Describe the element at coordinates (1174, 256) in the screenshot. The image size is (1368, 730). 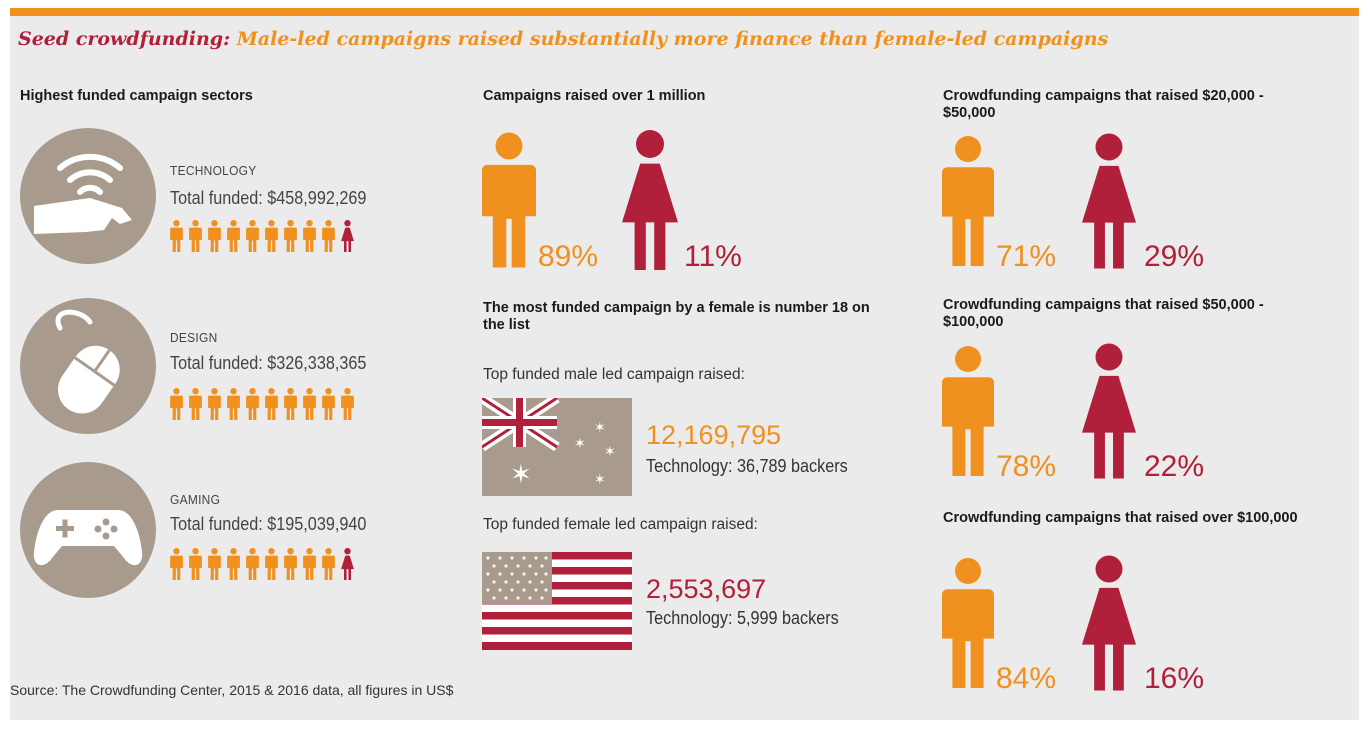
I see `range-1-female-pct: 29%` at that location.